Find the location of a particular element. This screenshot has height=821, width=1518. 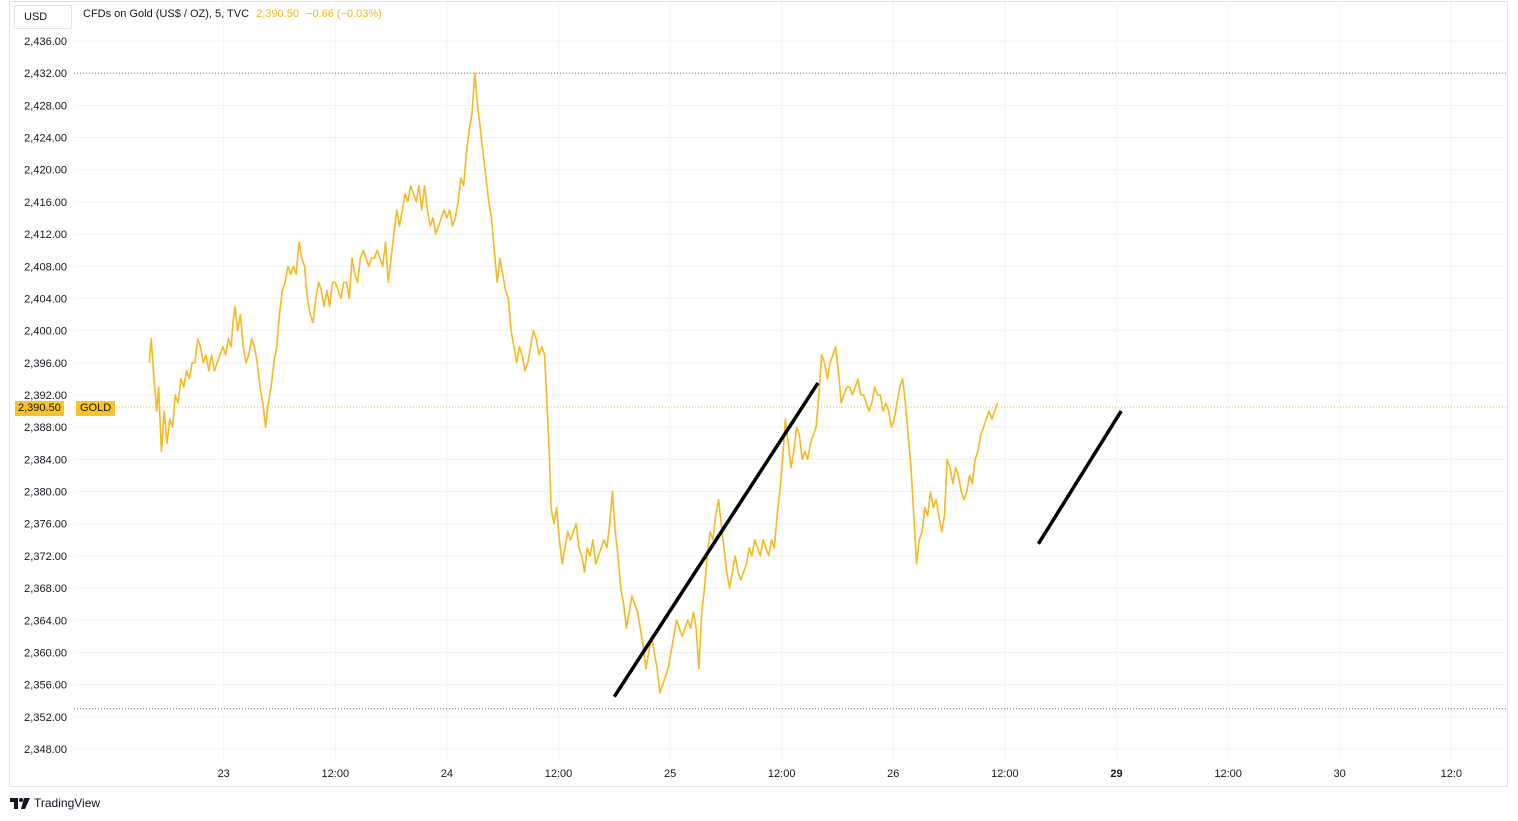

tradingview-logo-icon is located at coordinates (20, 803).